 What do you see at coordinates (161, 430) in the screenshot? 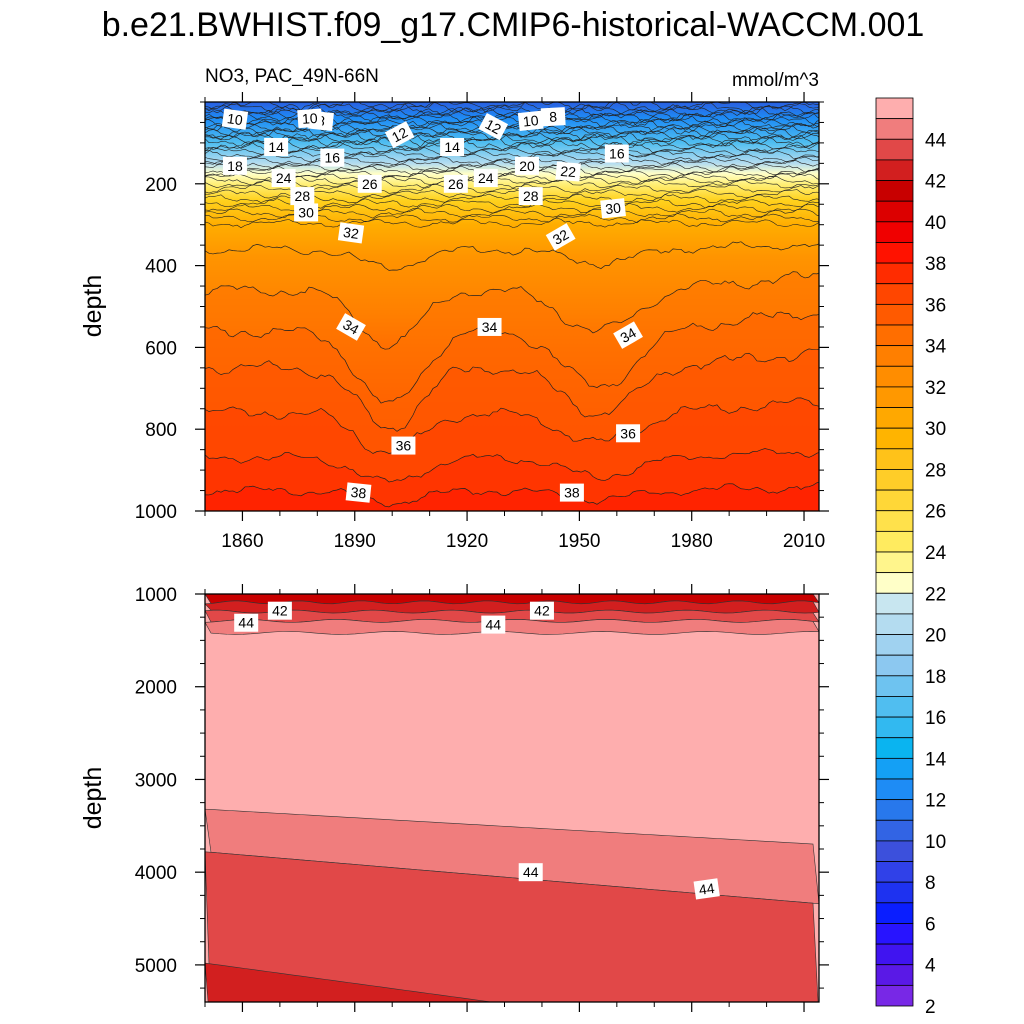
I see `y-tick-label: 800` at bounding box center [161, 430].